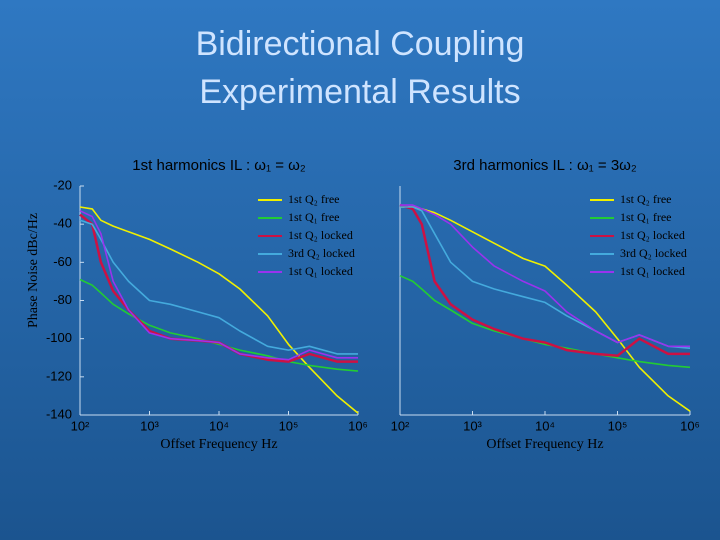 The width and height of the screenshot is (720, 540). What do you see at coordinates (59, 375) in the screenshot?
I see `y-tick-label: -120` at bounding box center [59, 375].